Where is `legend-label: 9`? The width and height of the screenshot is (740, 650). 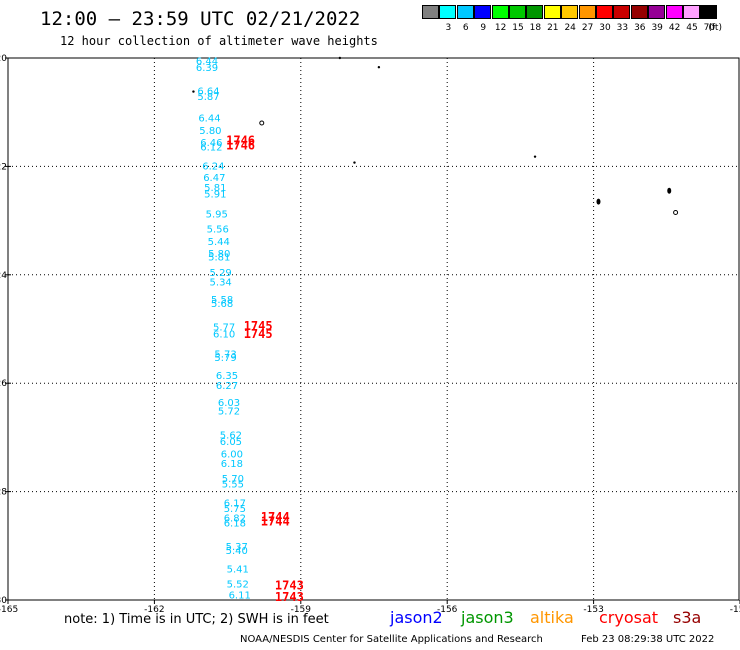
legend-label: 9 is located at coordinates (483, 28).